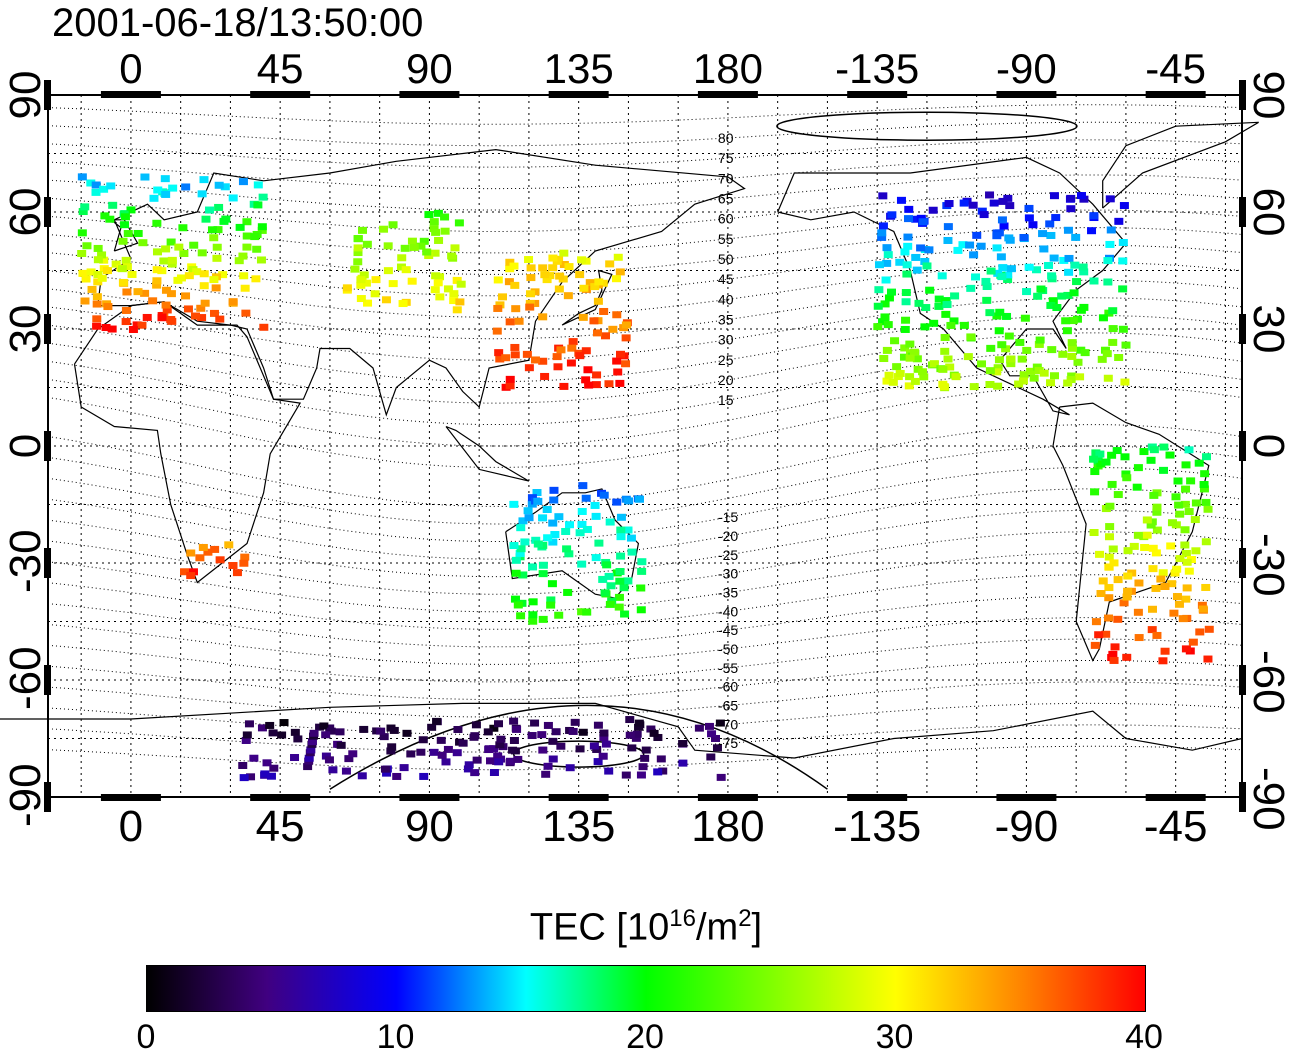 The height and width of the screenshot is (1057, 1292). I want to click on top-tick-label: -135, so click(877, 68).